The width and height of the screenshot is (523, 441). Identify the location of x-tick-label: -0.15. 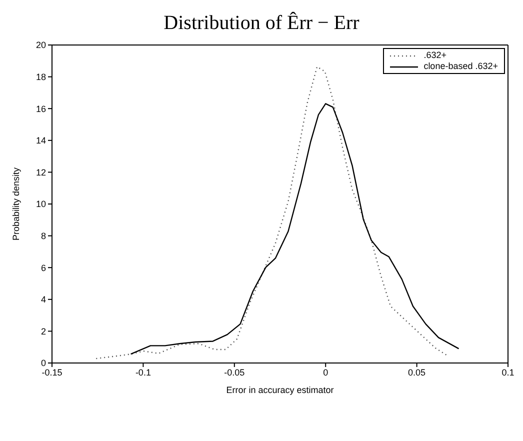
(52, 372).